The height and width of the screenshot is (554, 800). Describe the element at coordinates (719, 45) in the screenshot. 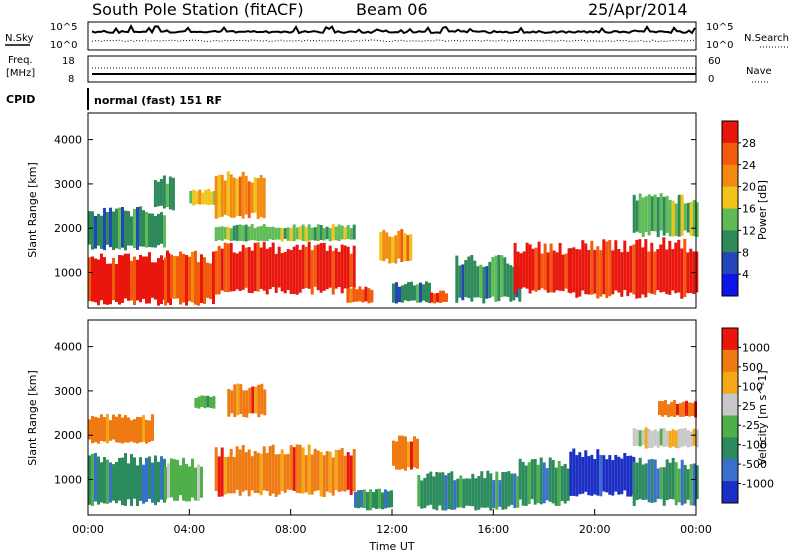

I see `n-search-tick-bottom: 10^0` at that location.